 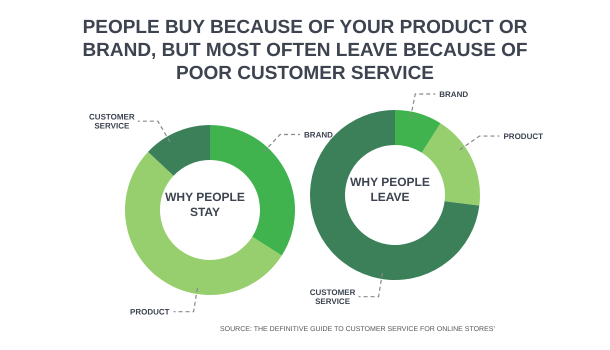 What do you see at coordinates (305, 50) in the screenshot?
I see `chart-title: PEOPLE BUY BECAUSE OF YOUR PRODUCT OR BRAND, BUT MOST OFTEN LEAVE BECAUSE OF POOR CUSTOMER SERVICE` at bounding box center [305, 50].